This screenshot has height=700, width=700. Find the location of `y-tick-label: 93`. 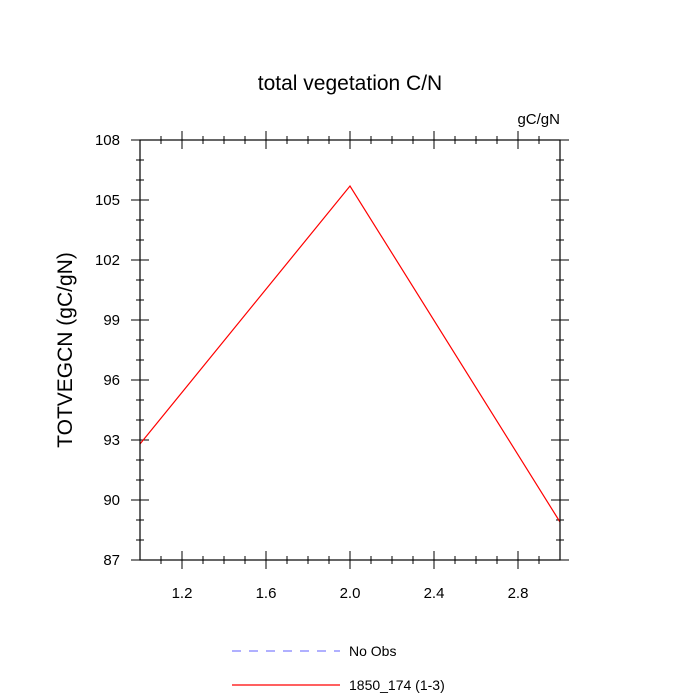

y-tick-label: 93 is located at coordinates (111, 440).